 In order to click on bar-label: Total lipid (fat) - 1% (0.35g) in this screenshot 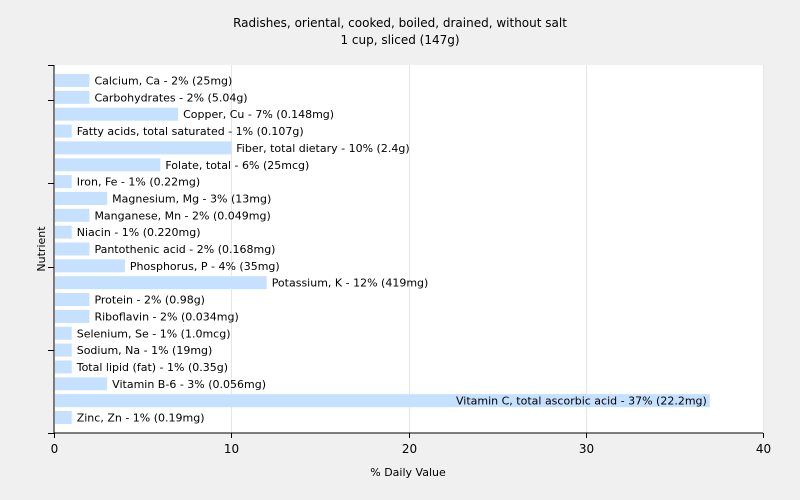, I will do `click(152, 367)`.